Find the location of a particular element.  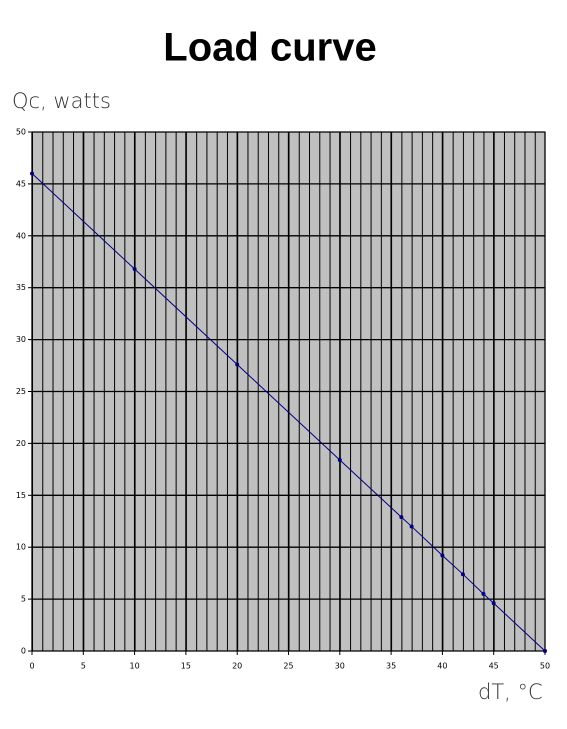

x-tick-label: 35 is located at coordinates (391, 666).